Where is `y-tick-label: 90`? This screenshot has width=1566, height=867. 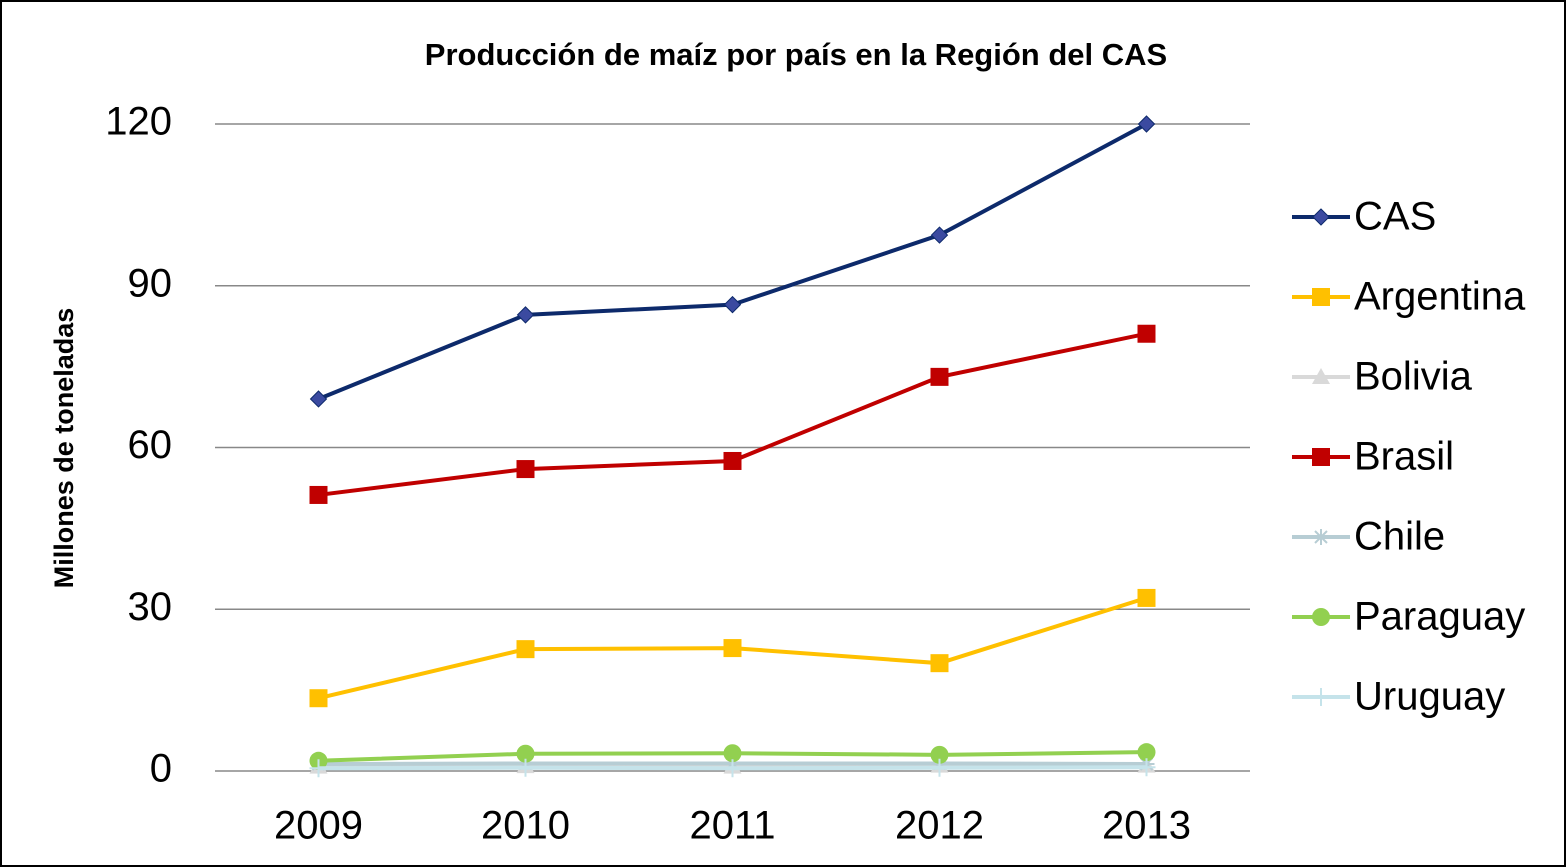 y-tick-label: 90 is located at coordinates (150, 283).